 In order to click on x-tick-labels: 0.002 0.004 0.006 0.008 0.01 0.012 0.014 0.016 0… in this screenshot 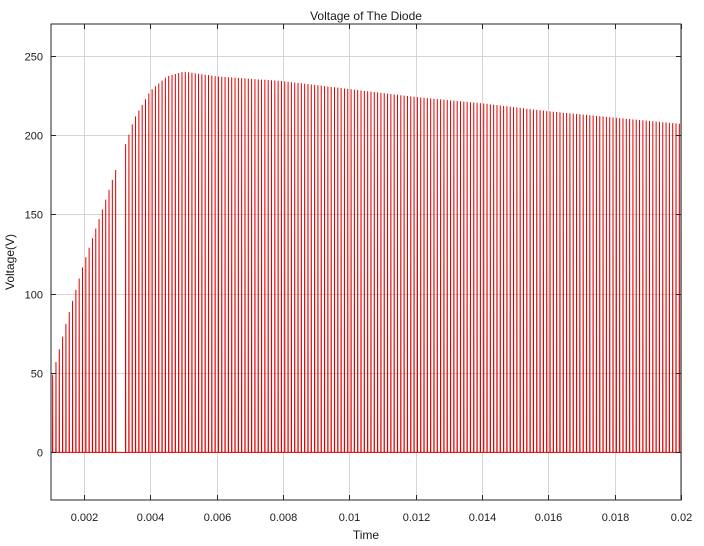, I will do `click(381, 518)`.